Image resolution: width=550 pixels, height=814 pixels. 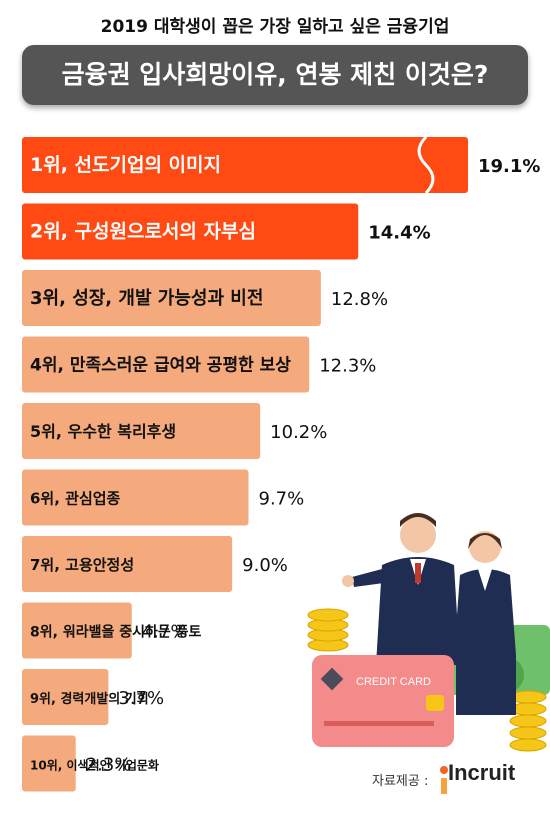 I want to click on coin-stack-right, so click(x=528, y=721).